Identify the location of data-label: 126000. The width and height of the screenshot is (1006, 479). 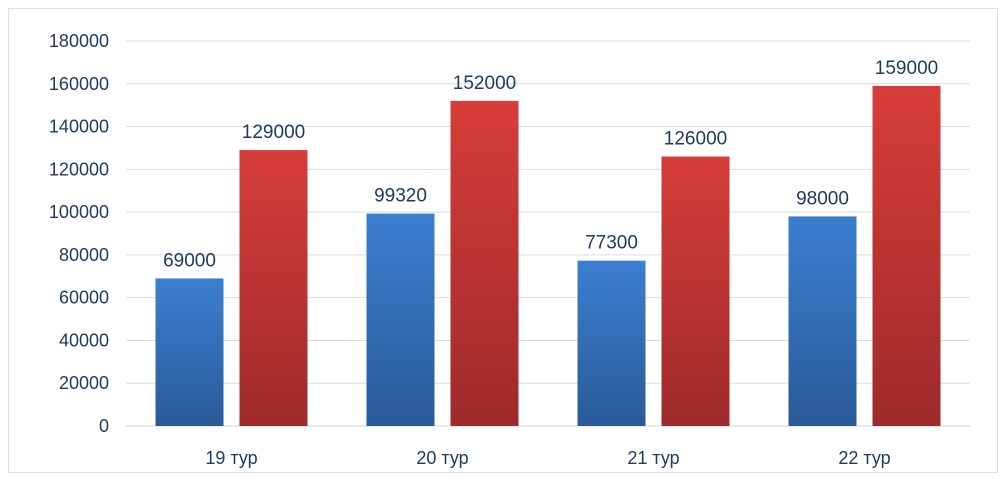
(695, 139).